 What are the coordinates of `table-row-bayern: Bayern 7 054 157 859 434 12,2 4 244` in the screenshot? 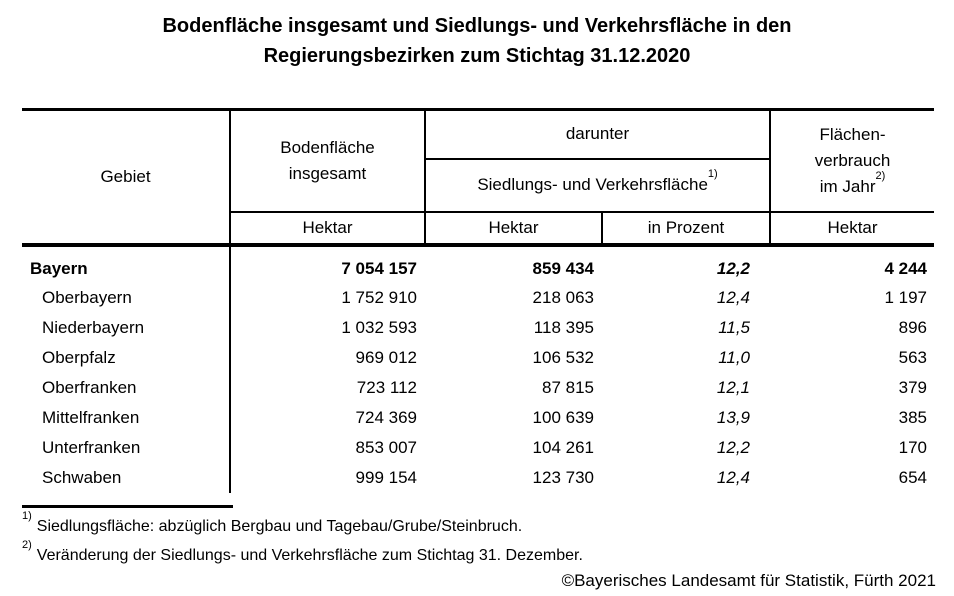 It's located at (478, 263).